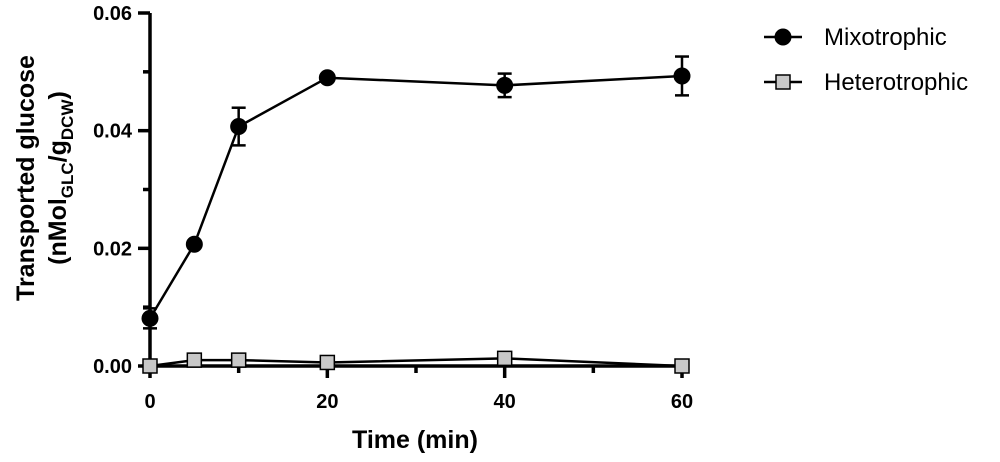 Image resolution: width=1000 pixels, height=462 pixels. Describe the element at coordinates (67, 120) in the screenshot. I see `y-axis-units-sub2: DCW` at that location.